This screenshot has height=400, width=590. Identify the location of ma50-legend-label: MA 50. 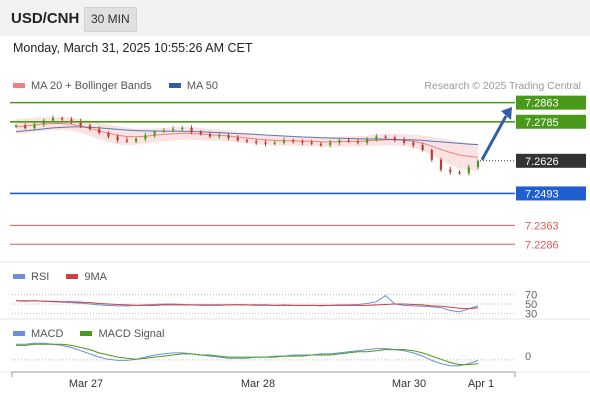
(202, 86).